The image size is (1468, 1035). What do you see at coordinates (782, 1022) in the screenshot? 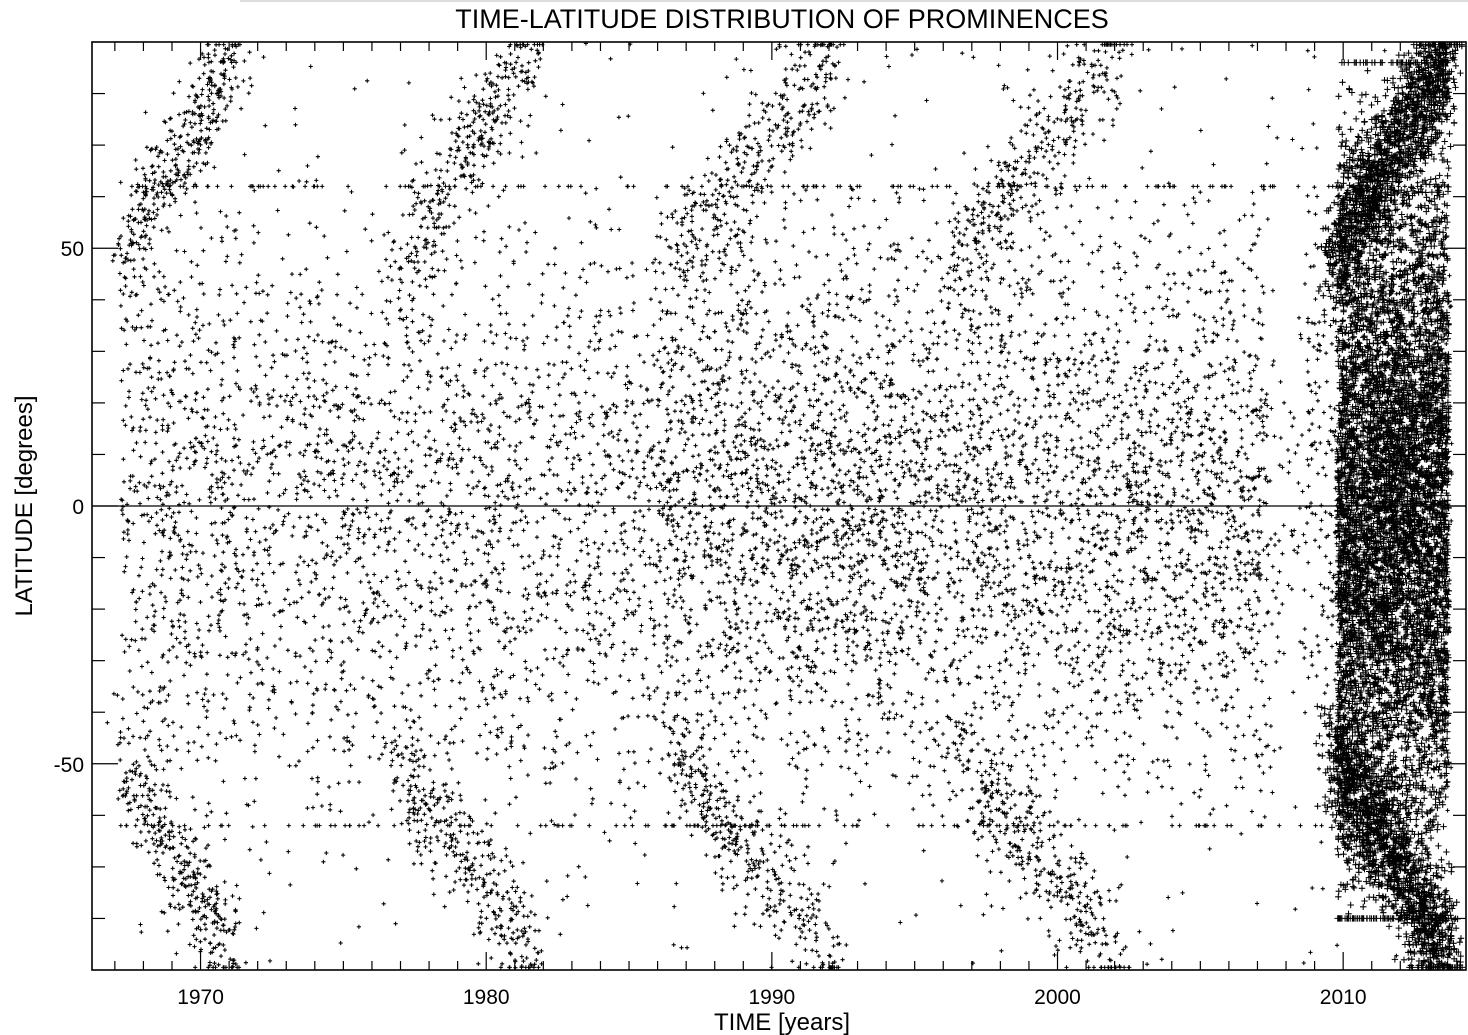
I see `x-axis-label: TIME [years]` at bounding box center [782, 1022].